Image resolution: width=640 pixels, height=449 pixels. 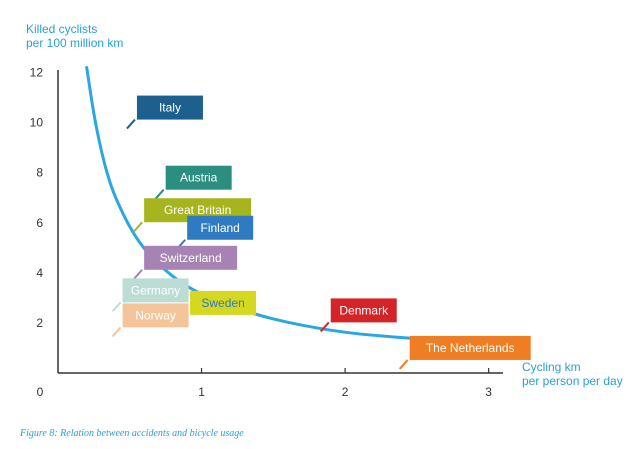 I want to click on country-label: Sweden, so click(x=218, y=307).